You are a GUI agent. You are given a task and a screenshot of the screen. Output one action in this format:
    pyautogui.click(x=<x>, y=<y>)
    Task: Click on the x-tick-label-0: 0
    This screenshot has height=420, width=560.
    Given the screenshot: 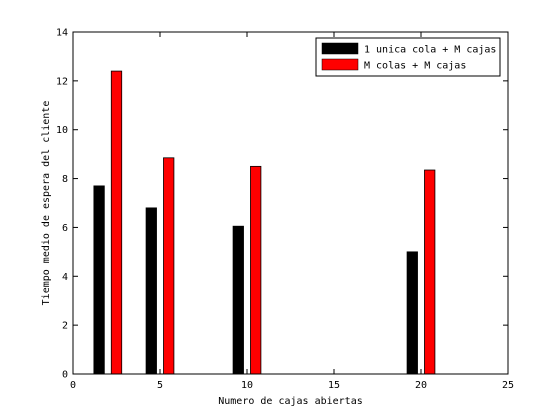 What is the action you would take?
    pyautogui.click(x=73, y=385)
    